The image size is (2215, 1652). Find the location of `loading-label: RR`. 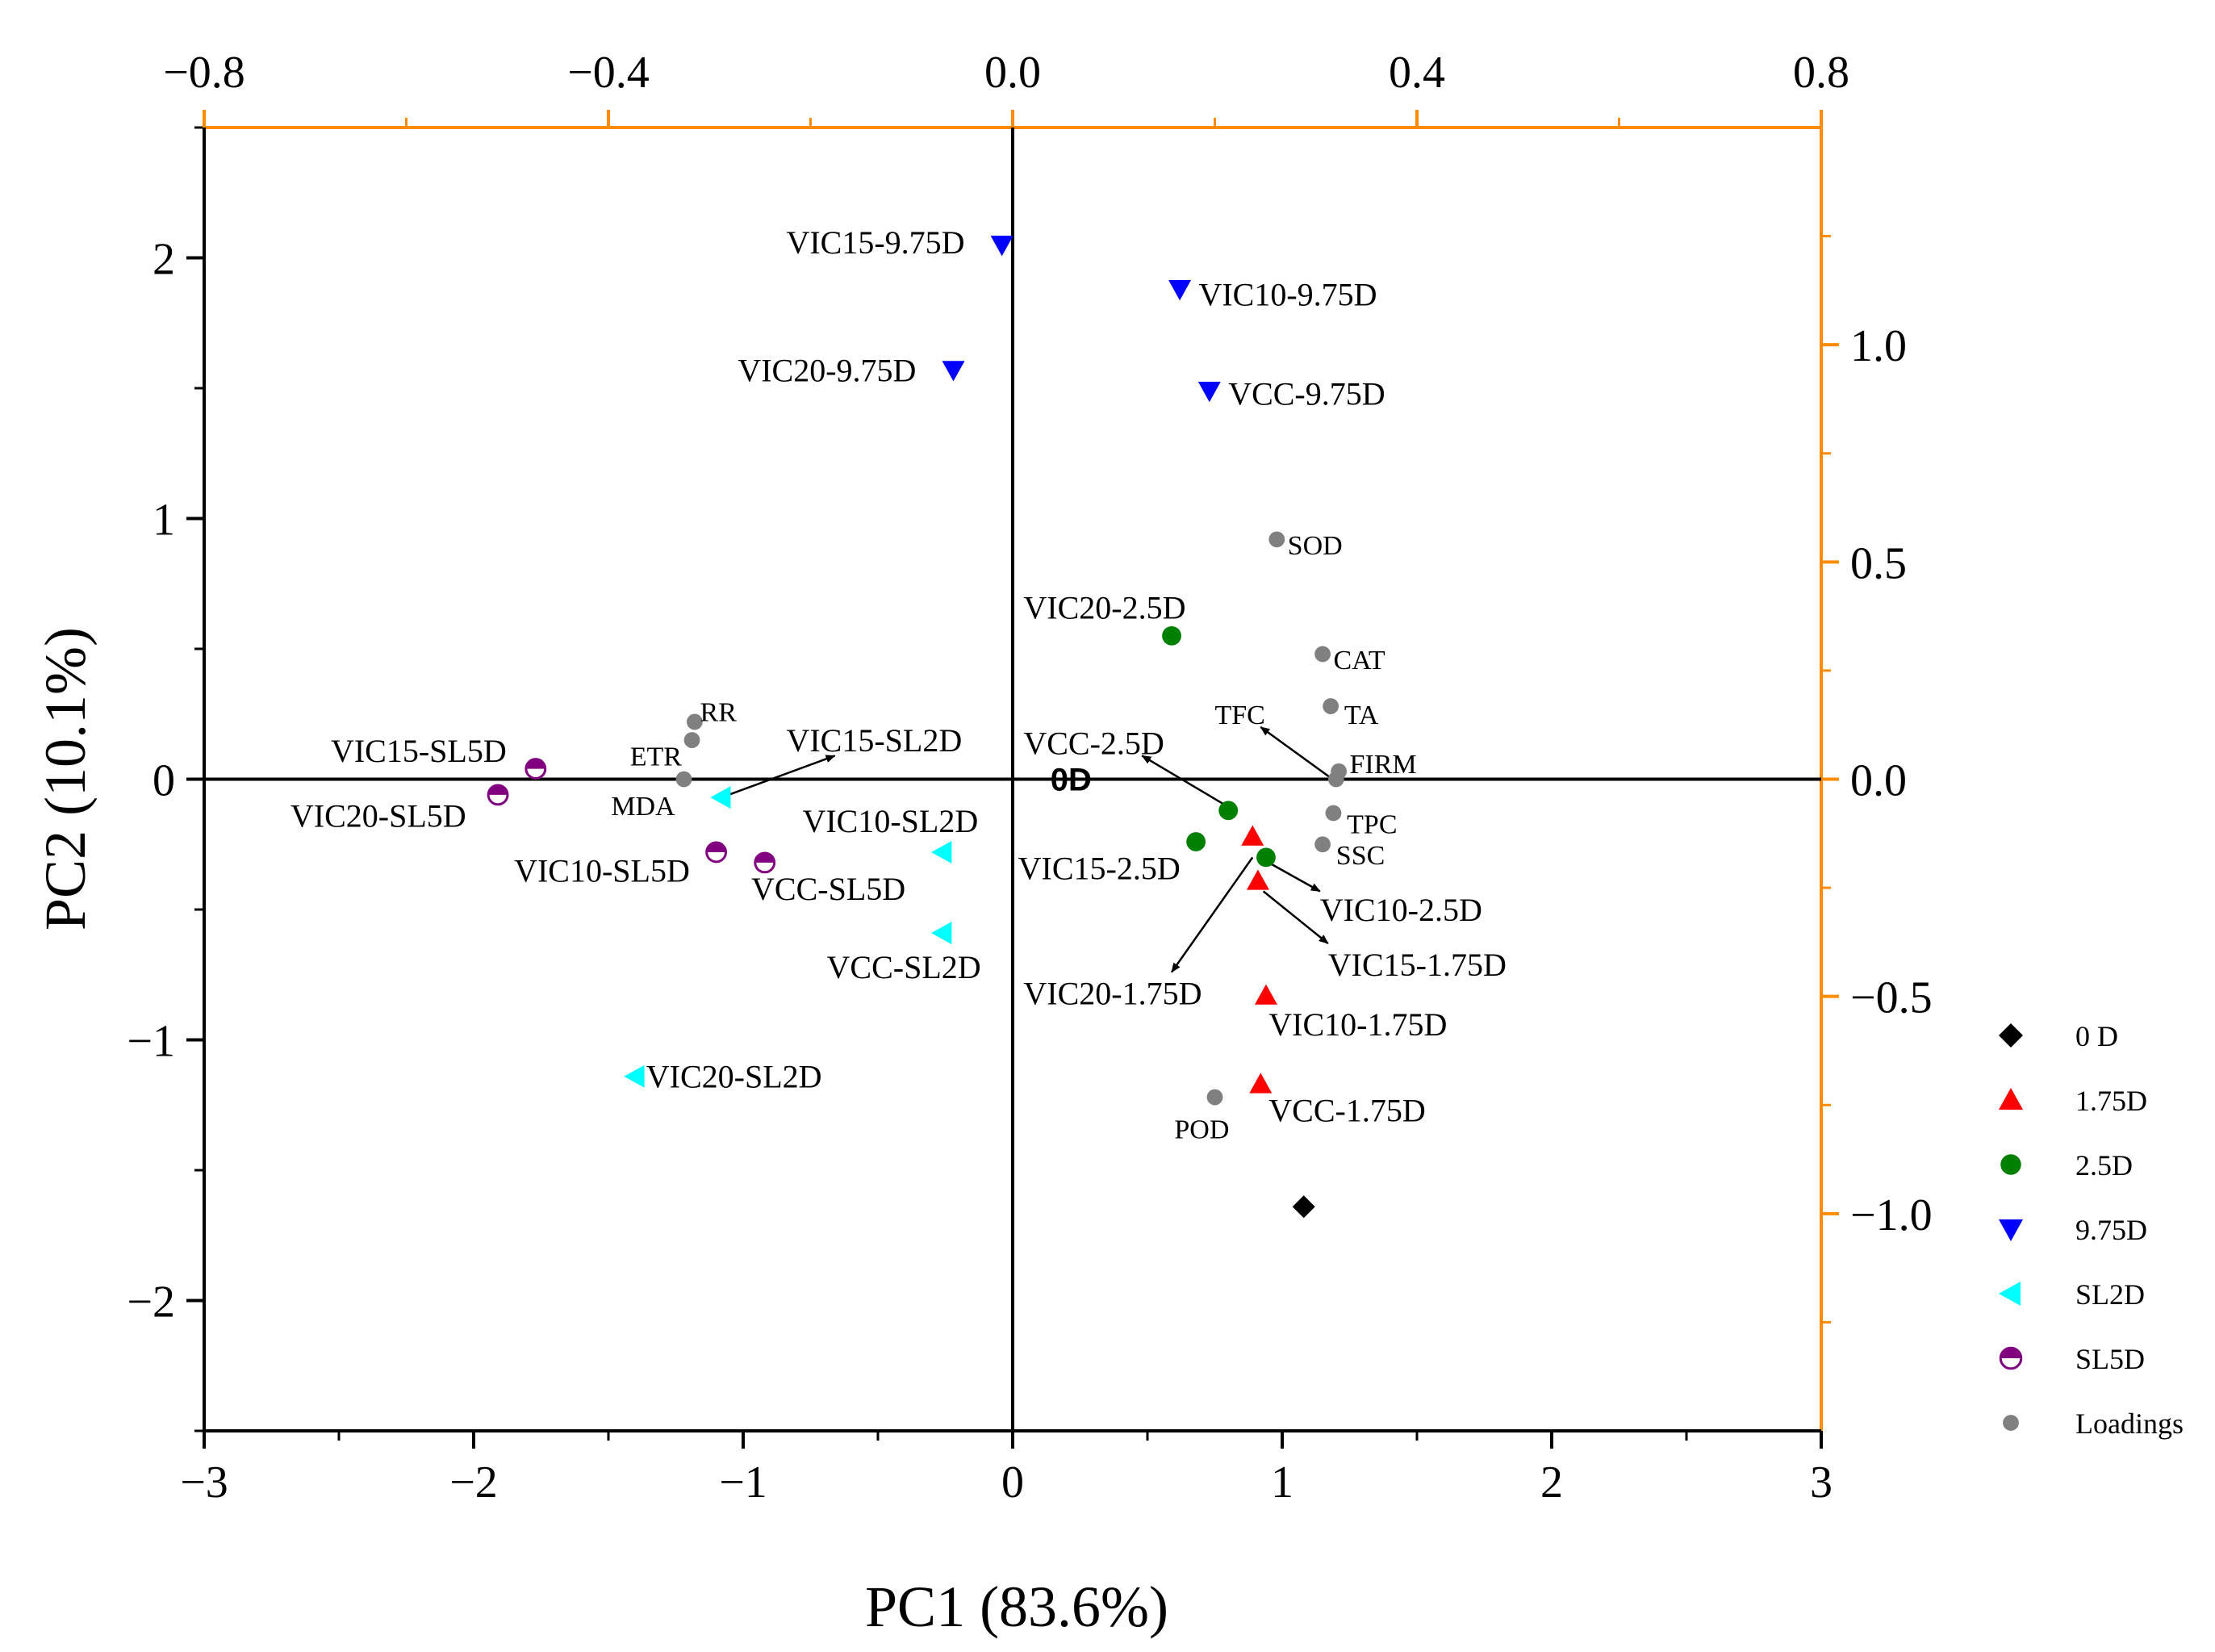

loading-label: RR is located at coordinates (719, 713).